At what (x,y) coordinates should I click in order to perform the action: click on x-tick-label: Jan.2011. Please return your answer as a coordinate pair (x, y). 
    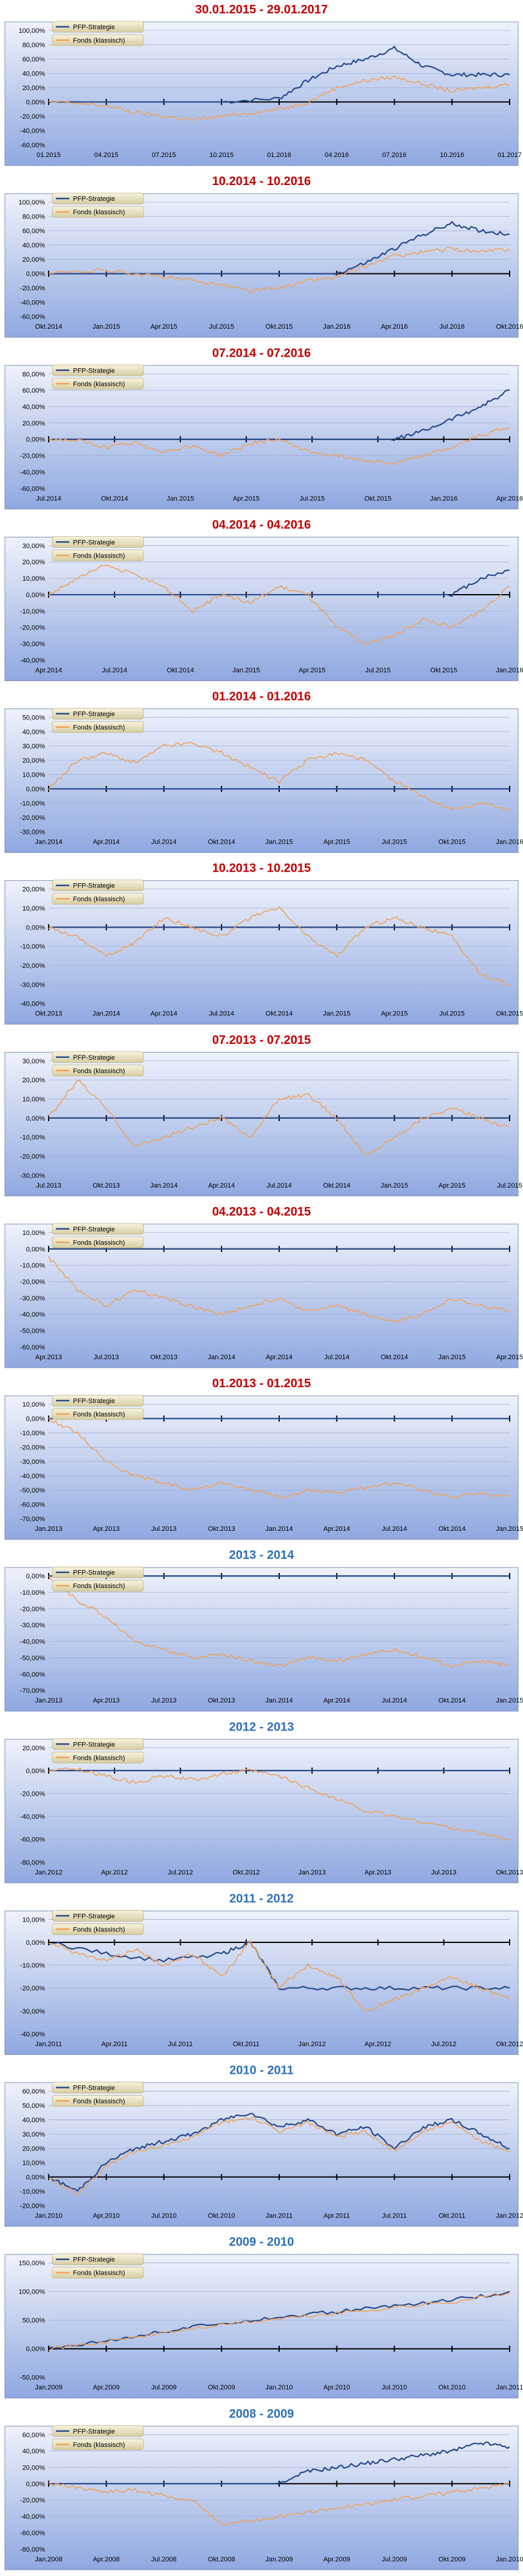
    Looking at the image, I should click on (510, 2388).